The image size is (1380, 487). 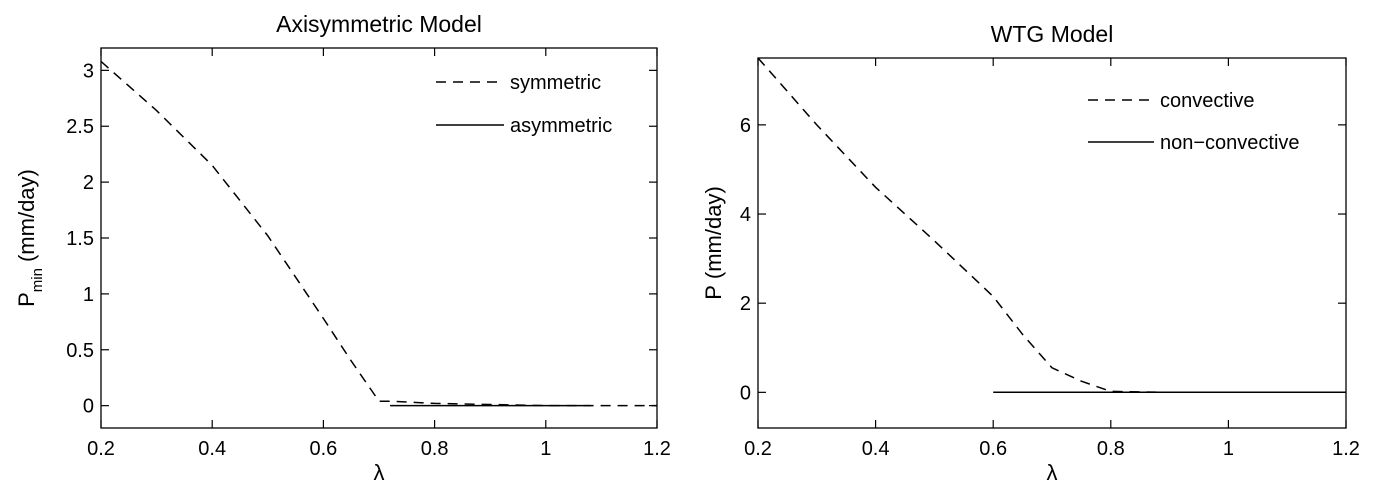 I want to click on y-tick-label: 3, so click(x=88, y=71).